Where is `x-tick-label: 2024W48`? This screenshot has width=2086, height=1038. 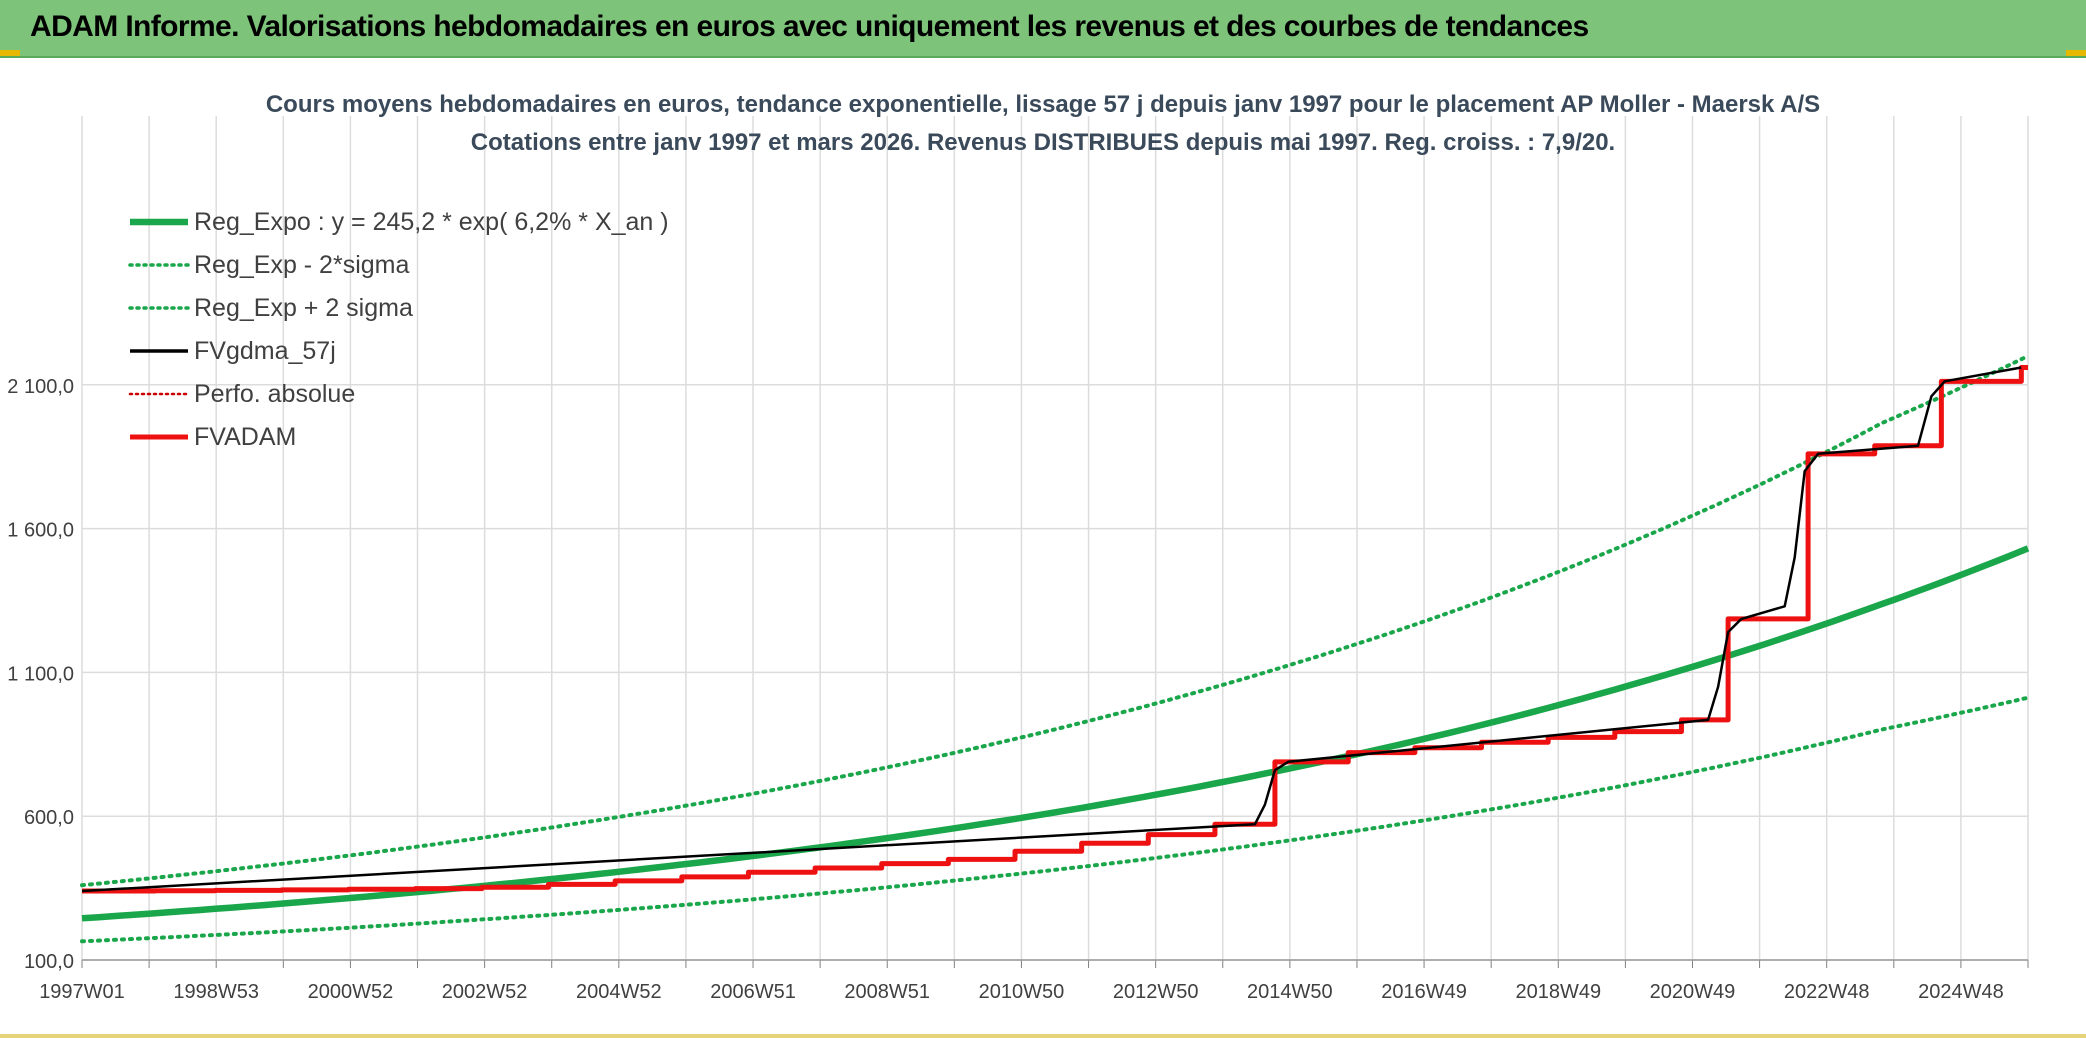 x-tick-label: 2024W48 is located at coordinates (1961, 992).